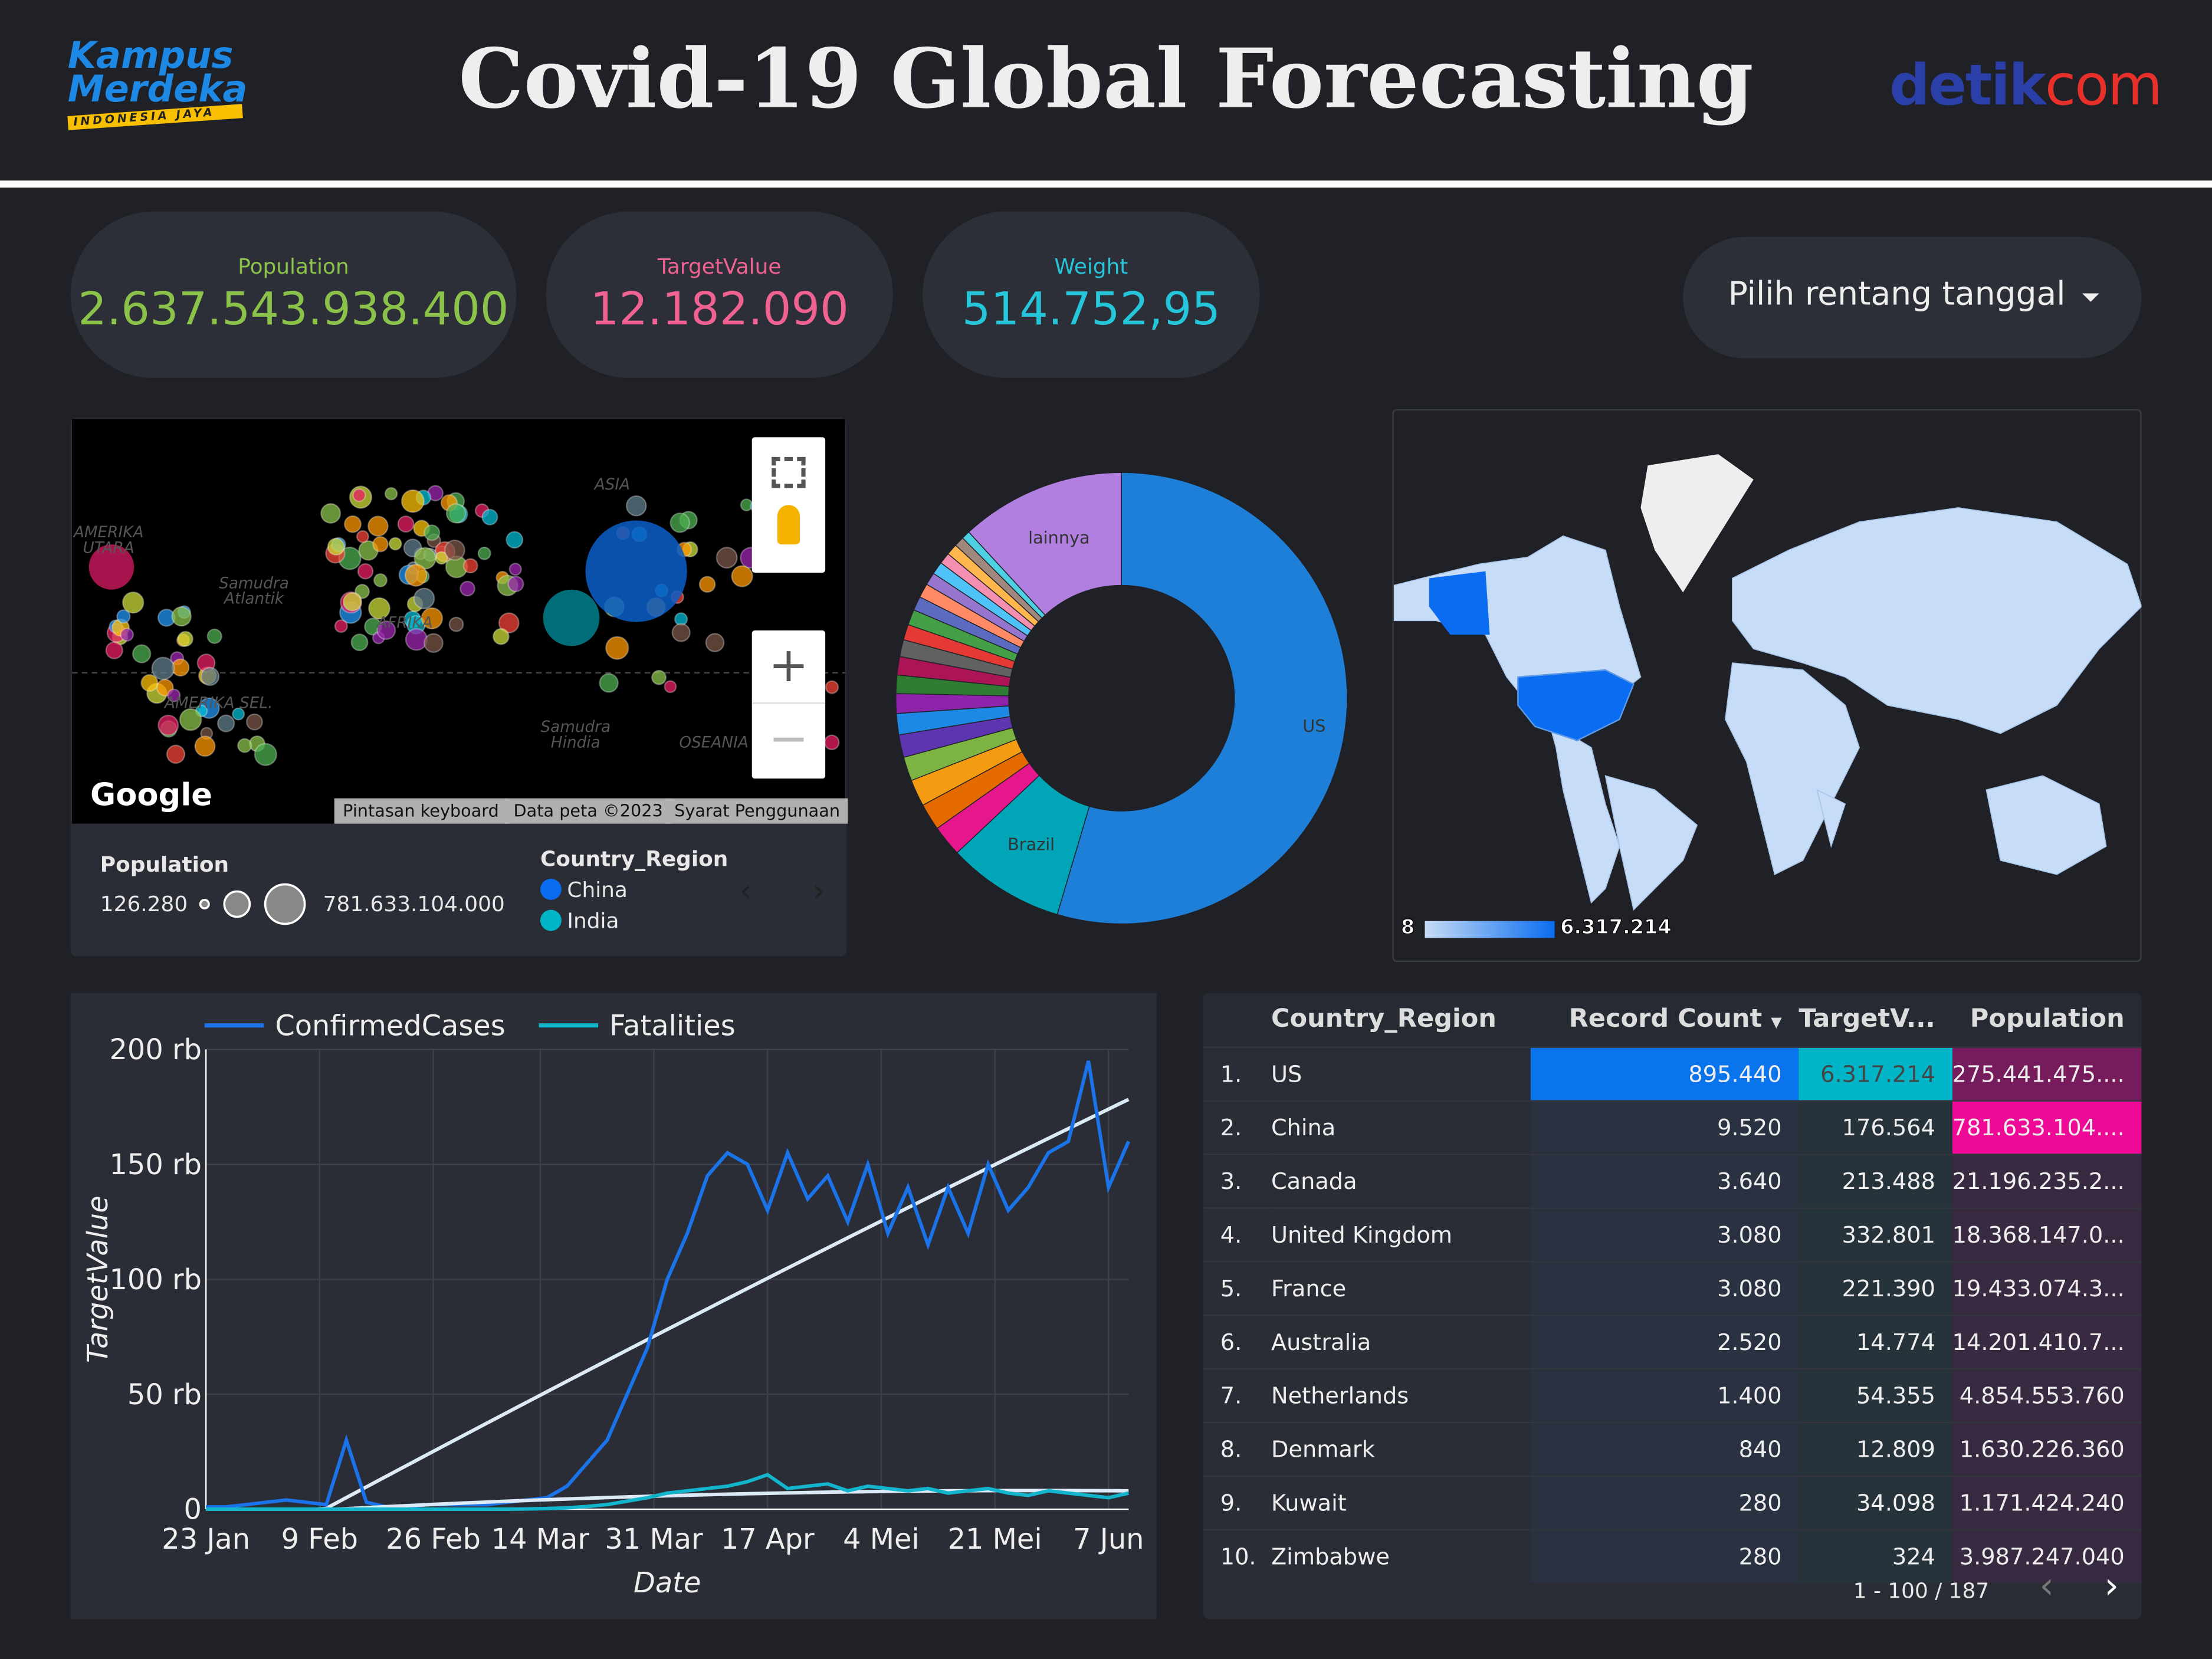 Image resolution: width=2212 pixels, height=1659 pixels. What do you see at coordinates (745, 892) in the screenshot?
I see `legend-prev-icon: ‹` at bounding box center [745, 892].